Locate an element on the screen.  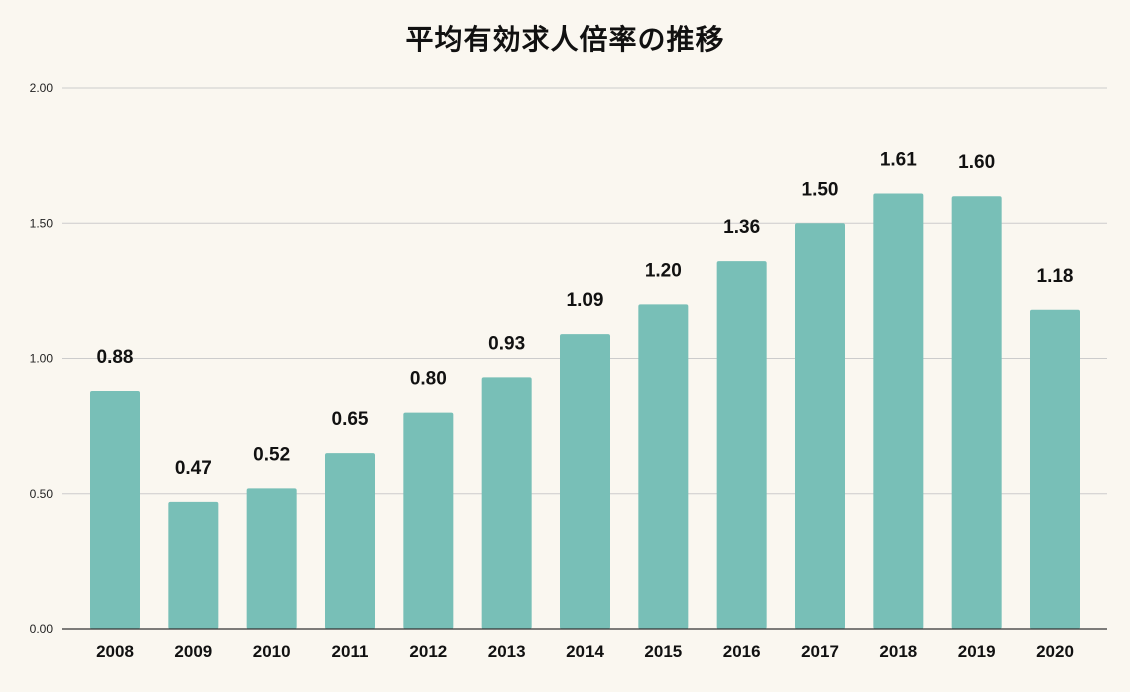
y-tick-label: 0.50 is located at coordinates (42, 494).